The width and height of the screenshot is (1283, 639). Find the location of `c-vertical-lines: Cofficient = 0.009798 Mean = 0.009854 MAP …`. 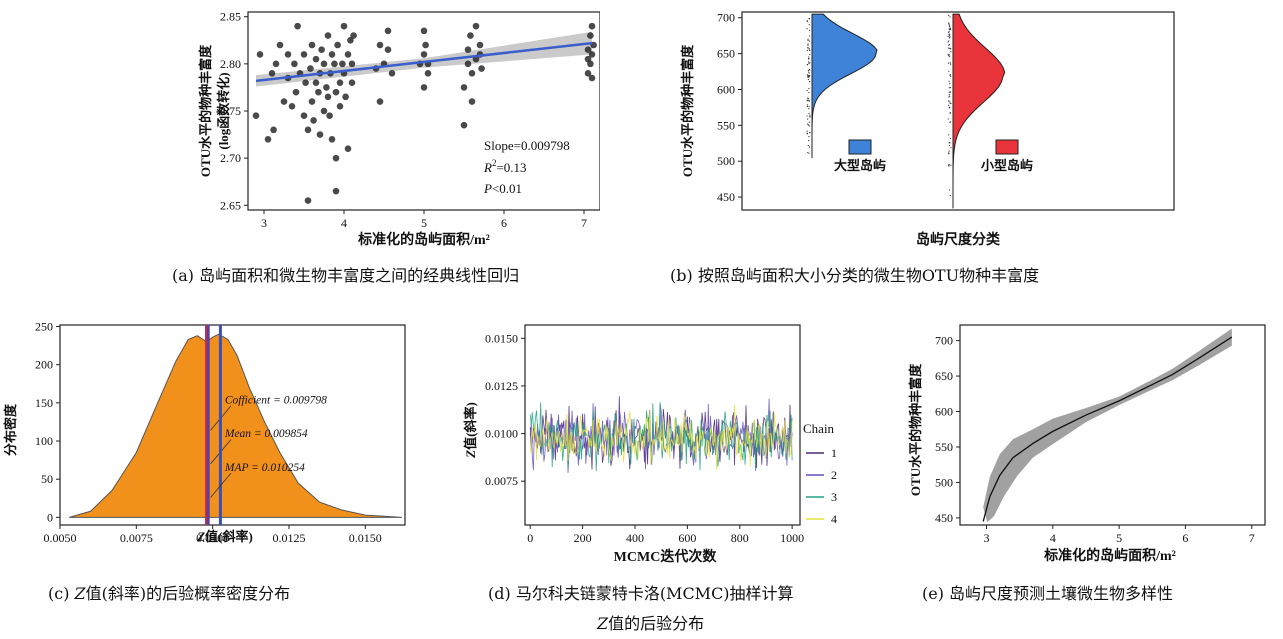

c-vertical-lines: Cofficient = 0.009798 Mean = 0.009854 MAP … is located at coordinates (265, 425).